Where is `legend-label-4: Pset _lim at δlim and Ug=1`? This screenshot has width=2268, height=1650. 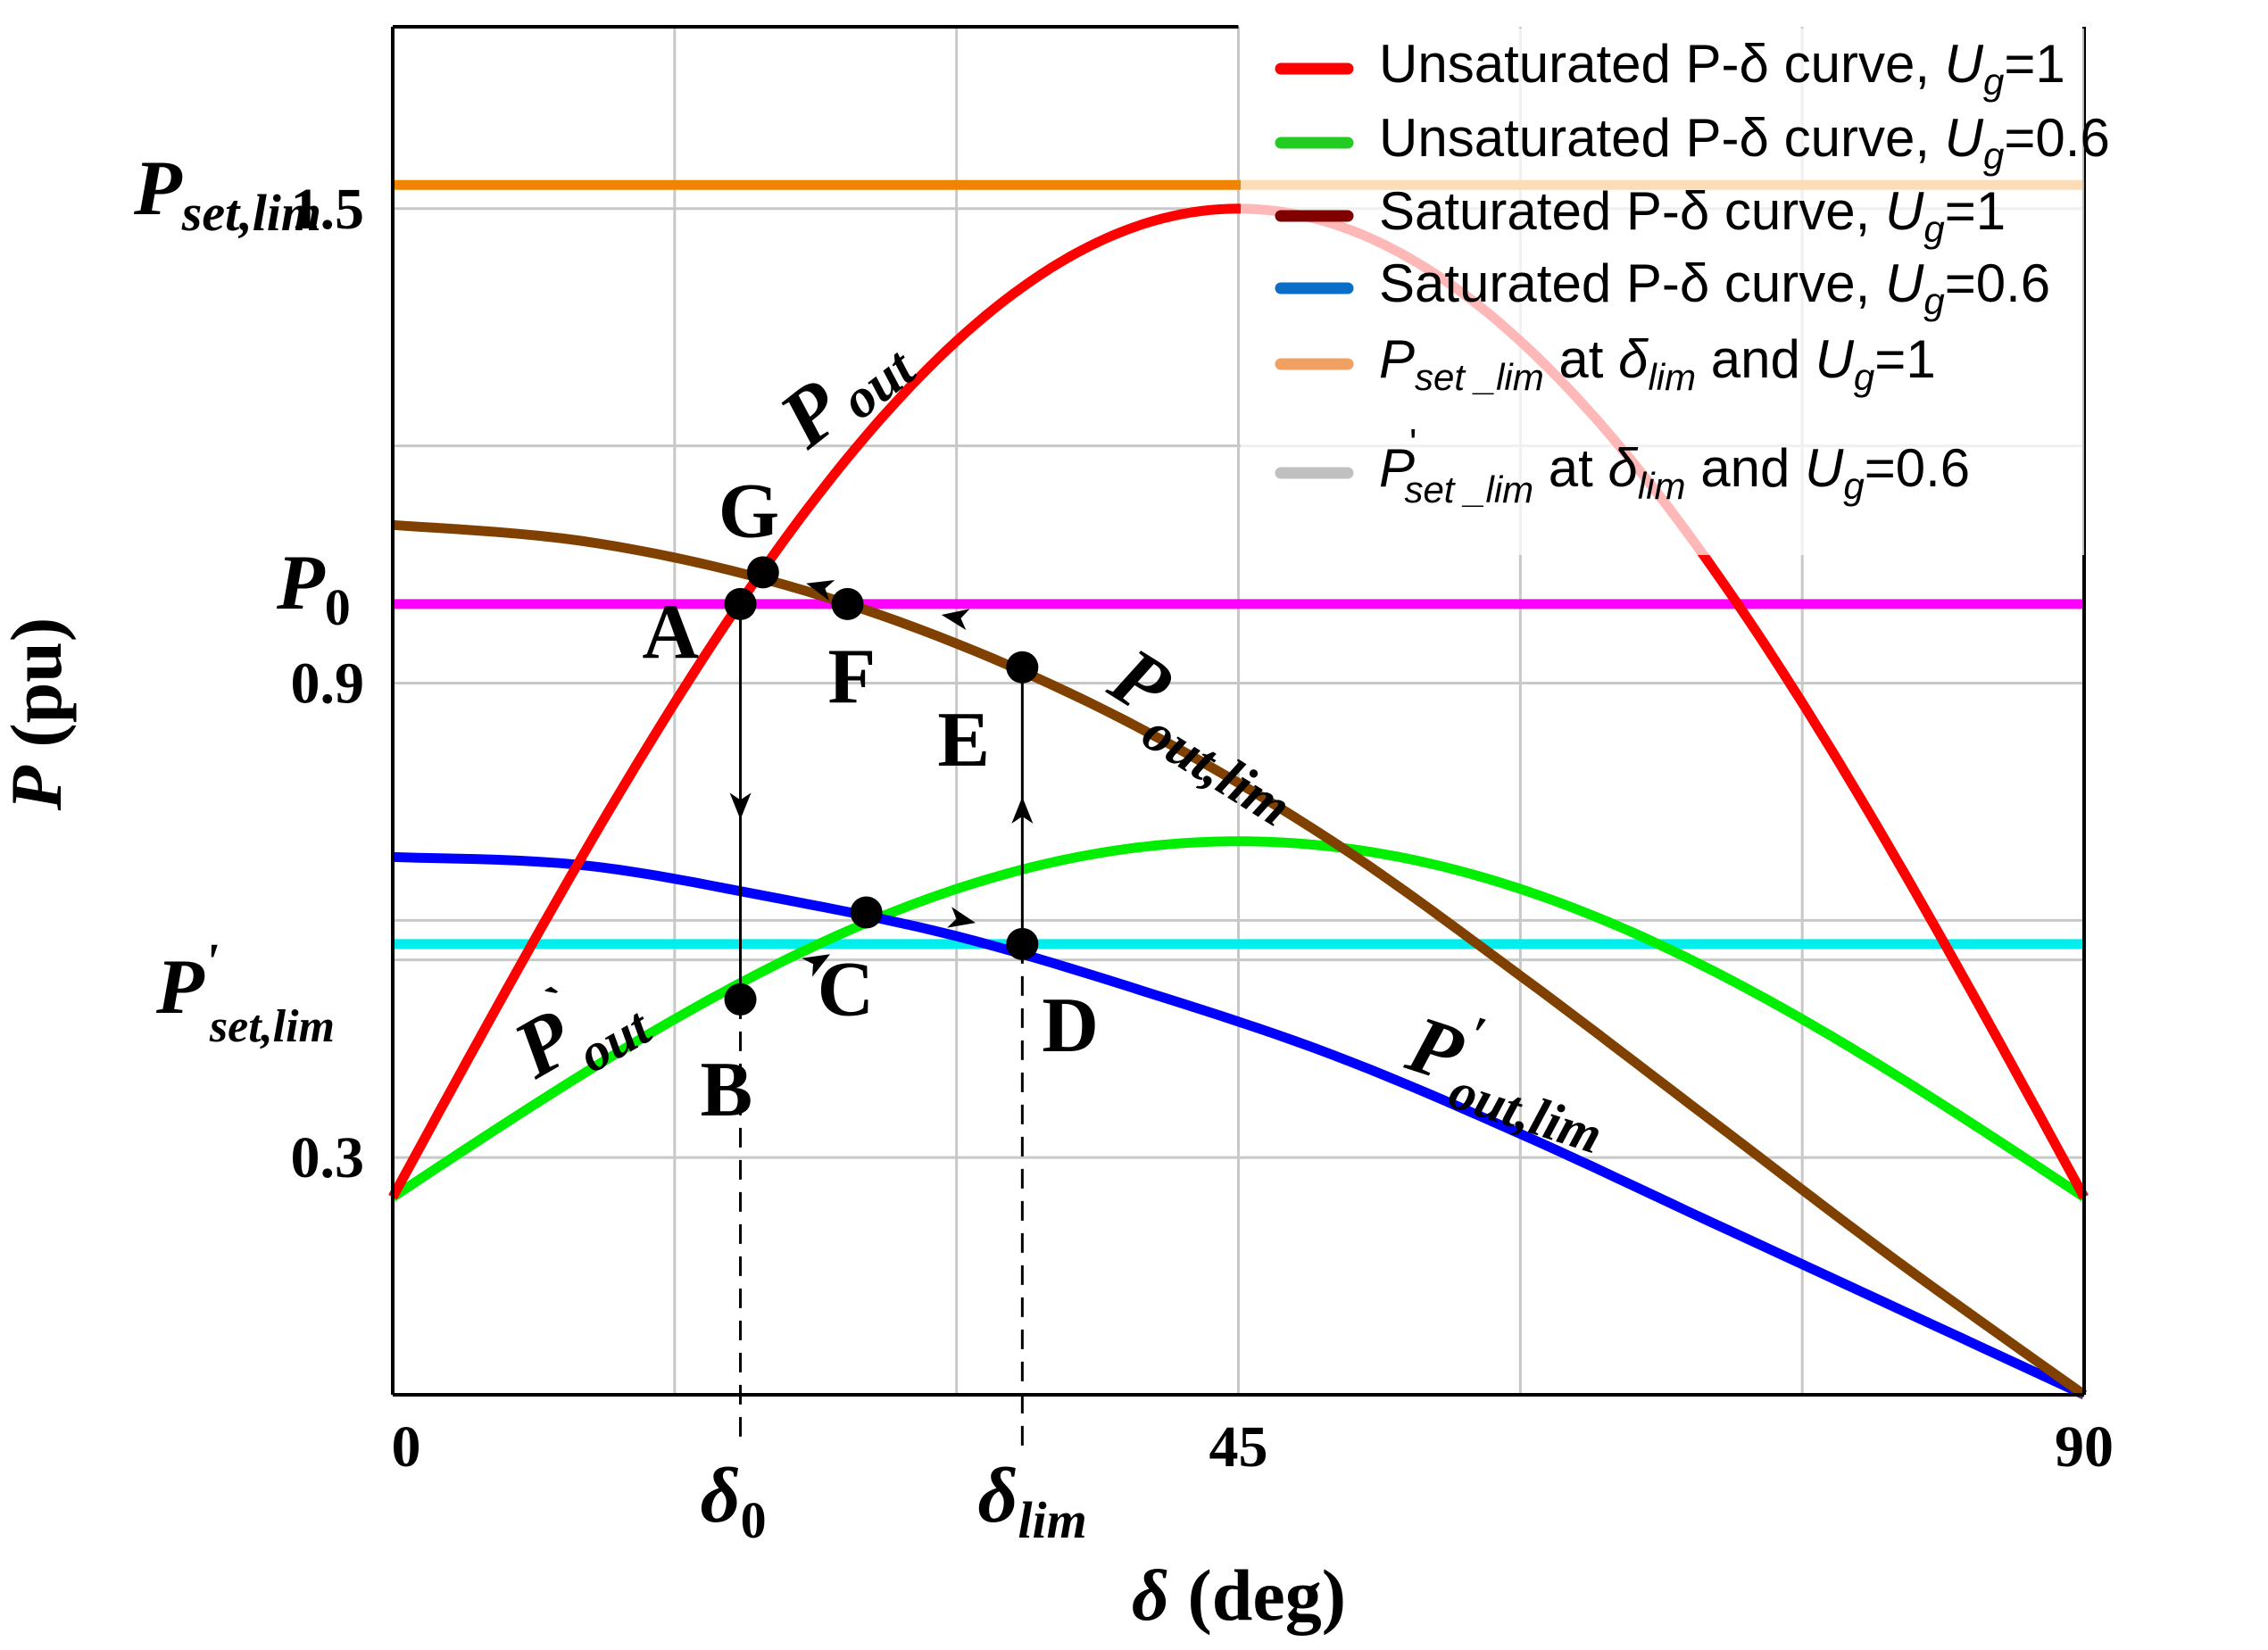 legend-label-4: Pset _lim at δlim and Ug=1 is located at coordinates (1658, 363).